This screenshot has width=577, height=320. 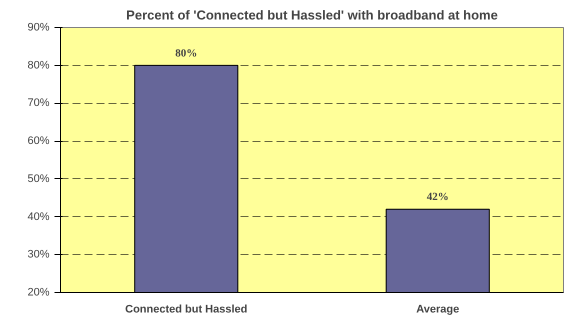 I want to click on y-tick-label: 60%, so click(x=38, y=141).